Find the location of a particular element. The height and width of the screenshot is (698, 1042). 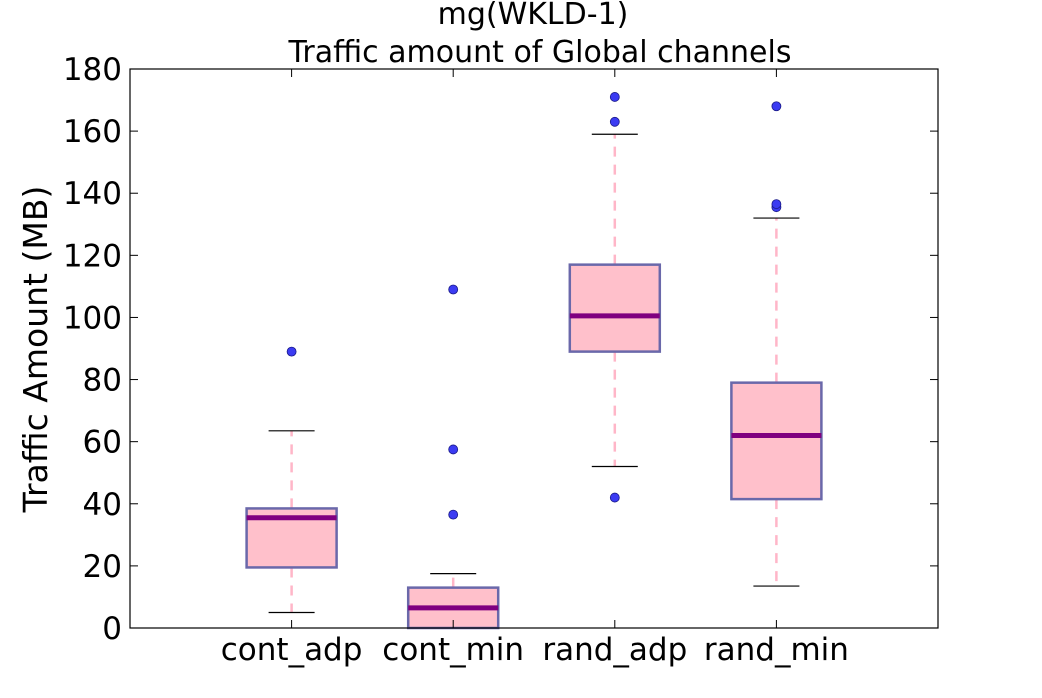

y-axis-label: Traffic Amount (MB) is located at coordinates (35, 350).